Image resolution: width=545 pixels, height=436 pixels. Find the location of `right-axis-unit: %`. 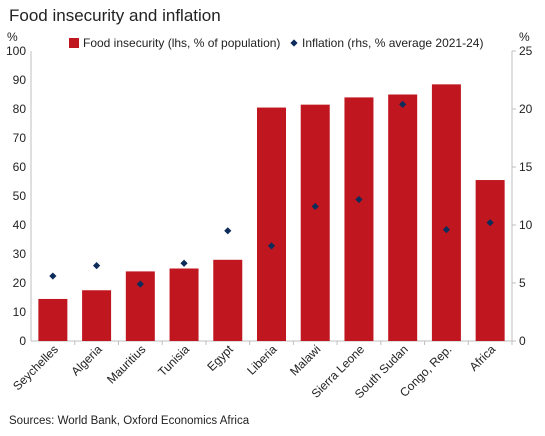

right-axis-unit: % is located at coordinates (524, 37).